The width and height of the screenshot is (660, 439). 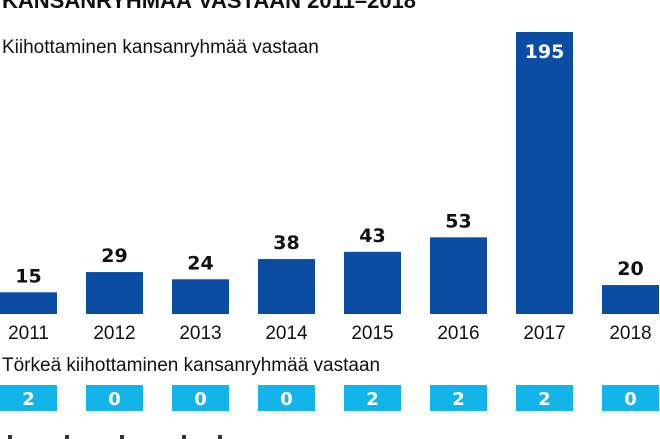 I want to click on value-label-2012: 29, so click(x=114, y=256).